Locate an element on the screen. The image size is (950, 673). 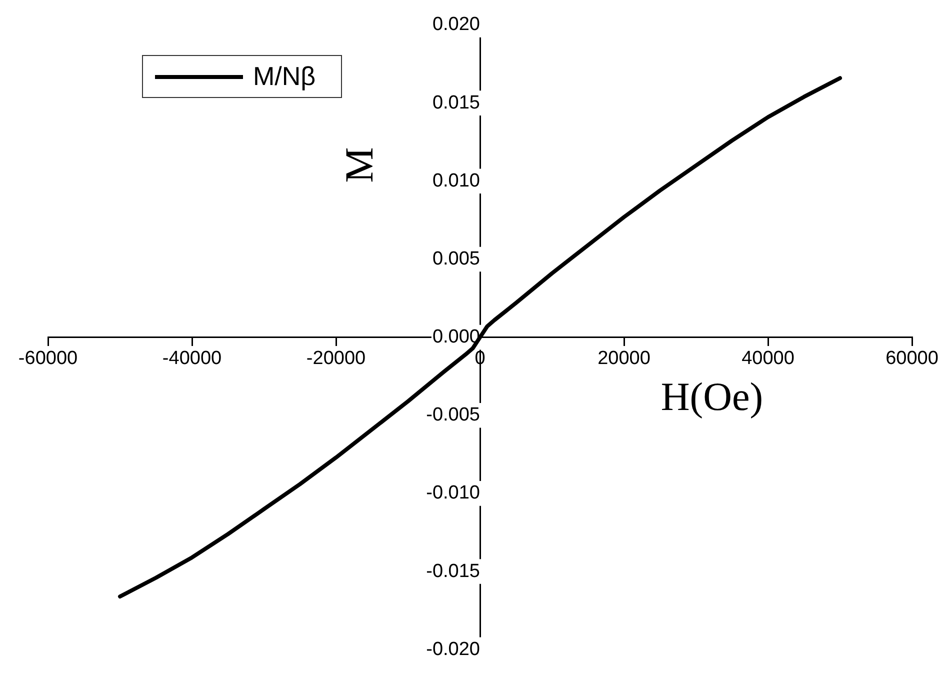
y-tick-label: -0.005 is located at coordinates (453, 415).